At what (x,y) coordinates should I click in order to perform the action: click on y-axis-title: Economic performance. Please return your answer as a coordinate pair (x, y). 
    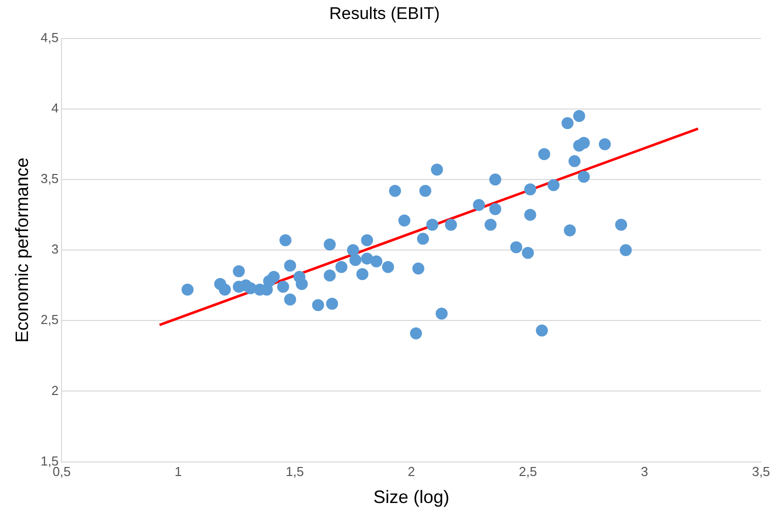
    Looking at the image, I should click on (22, 250).